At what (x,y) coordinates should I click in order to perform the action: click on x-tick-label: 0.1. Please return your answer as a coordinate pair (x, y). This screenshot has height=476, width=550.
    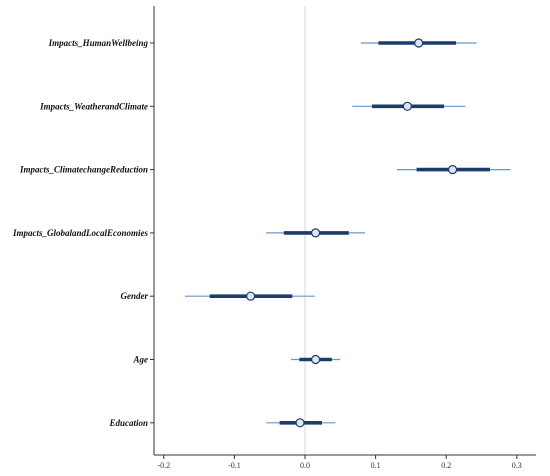
    Looking at the image, I should click on (376, 465).